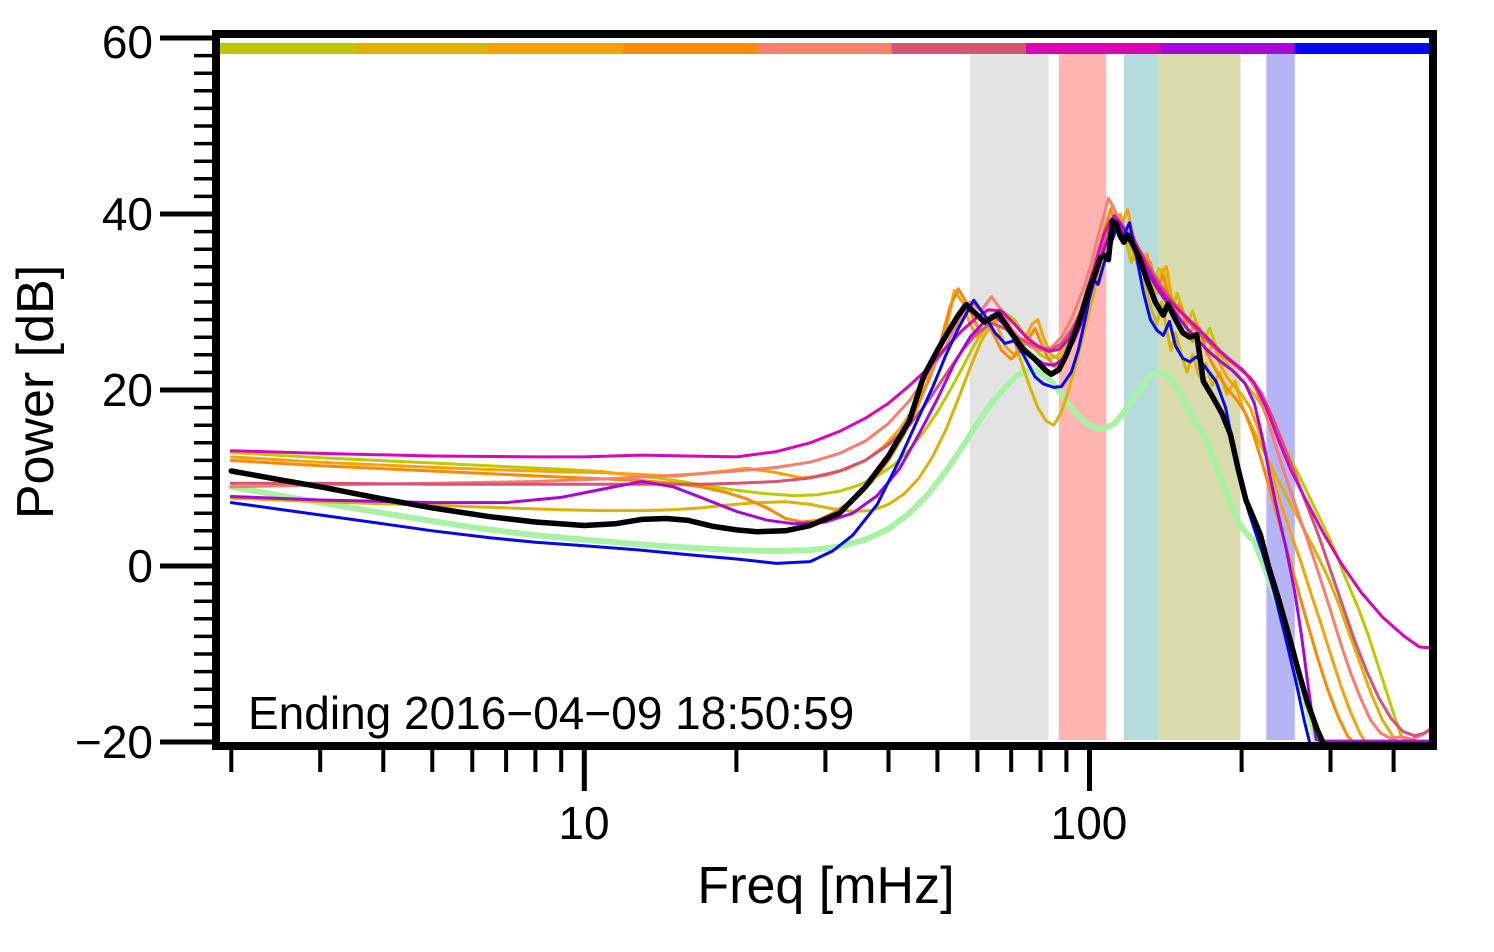  Describe the element at coordinates (551, 713) in the screenshot. I see `ending-timestamp-annotation: Ending 2016−04−09 18:50:59` at that location.